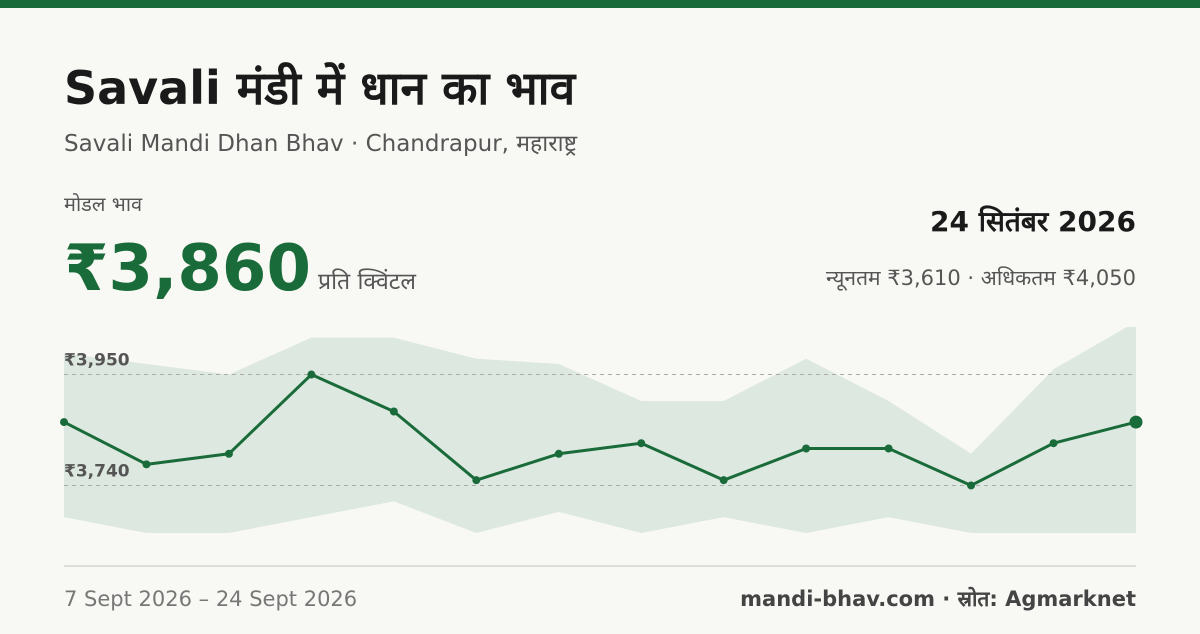 The width and height of the screenshot is (1200, 634). I want to click on price: ₹3,860, so click(187, 269).